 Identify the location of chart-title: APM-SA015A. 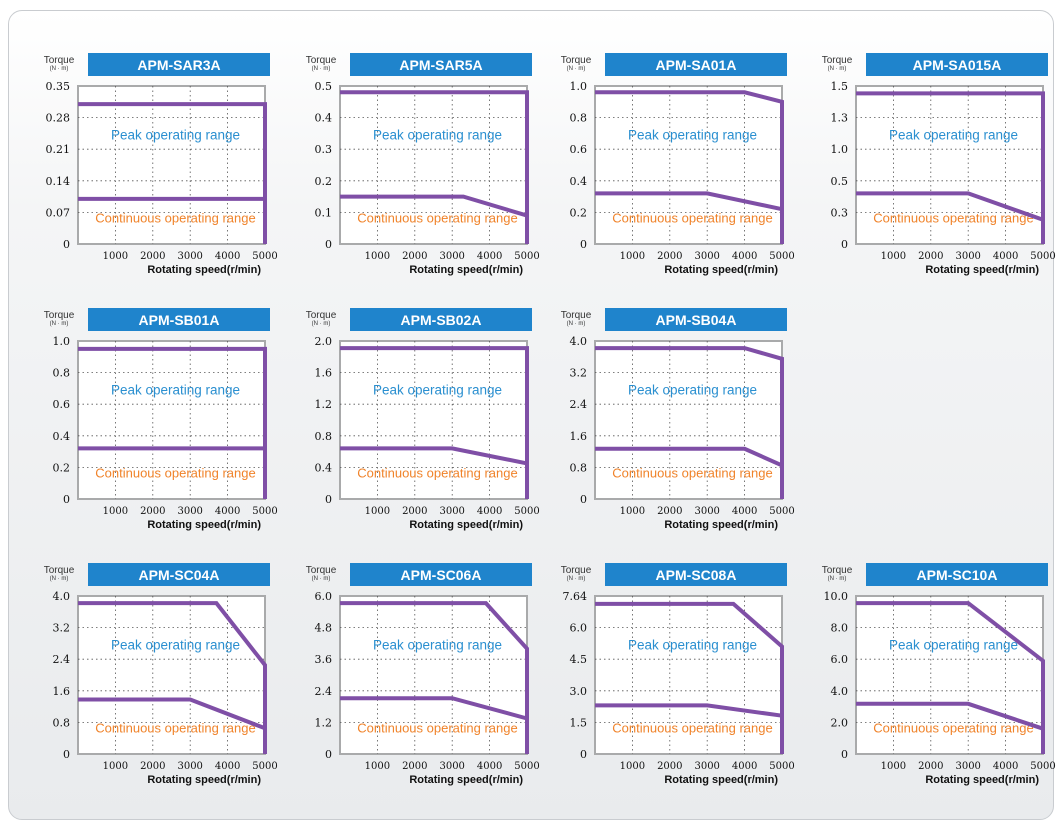
(957, 65).